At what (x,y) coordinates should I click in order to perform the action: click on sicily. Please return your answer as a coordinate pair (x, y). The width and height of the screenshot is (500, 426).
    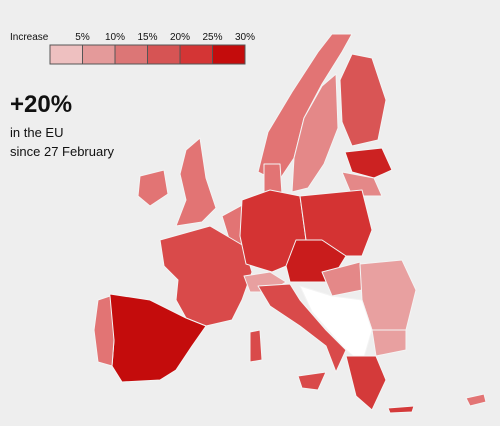
    Looking at the image, I should click on (312, 381).